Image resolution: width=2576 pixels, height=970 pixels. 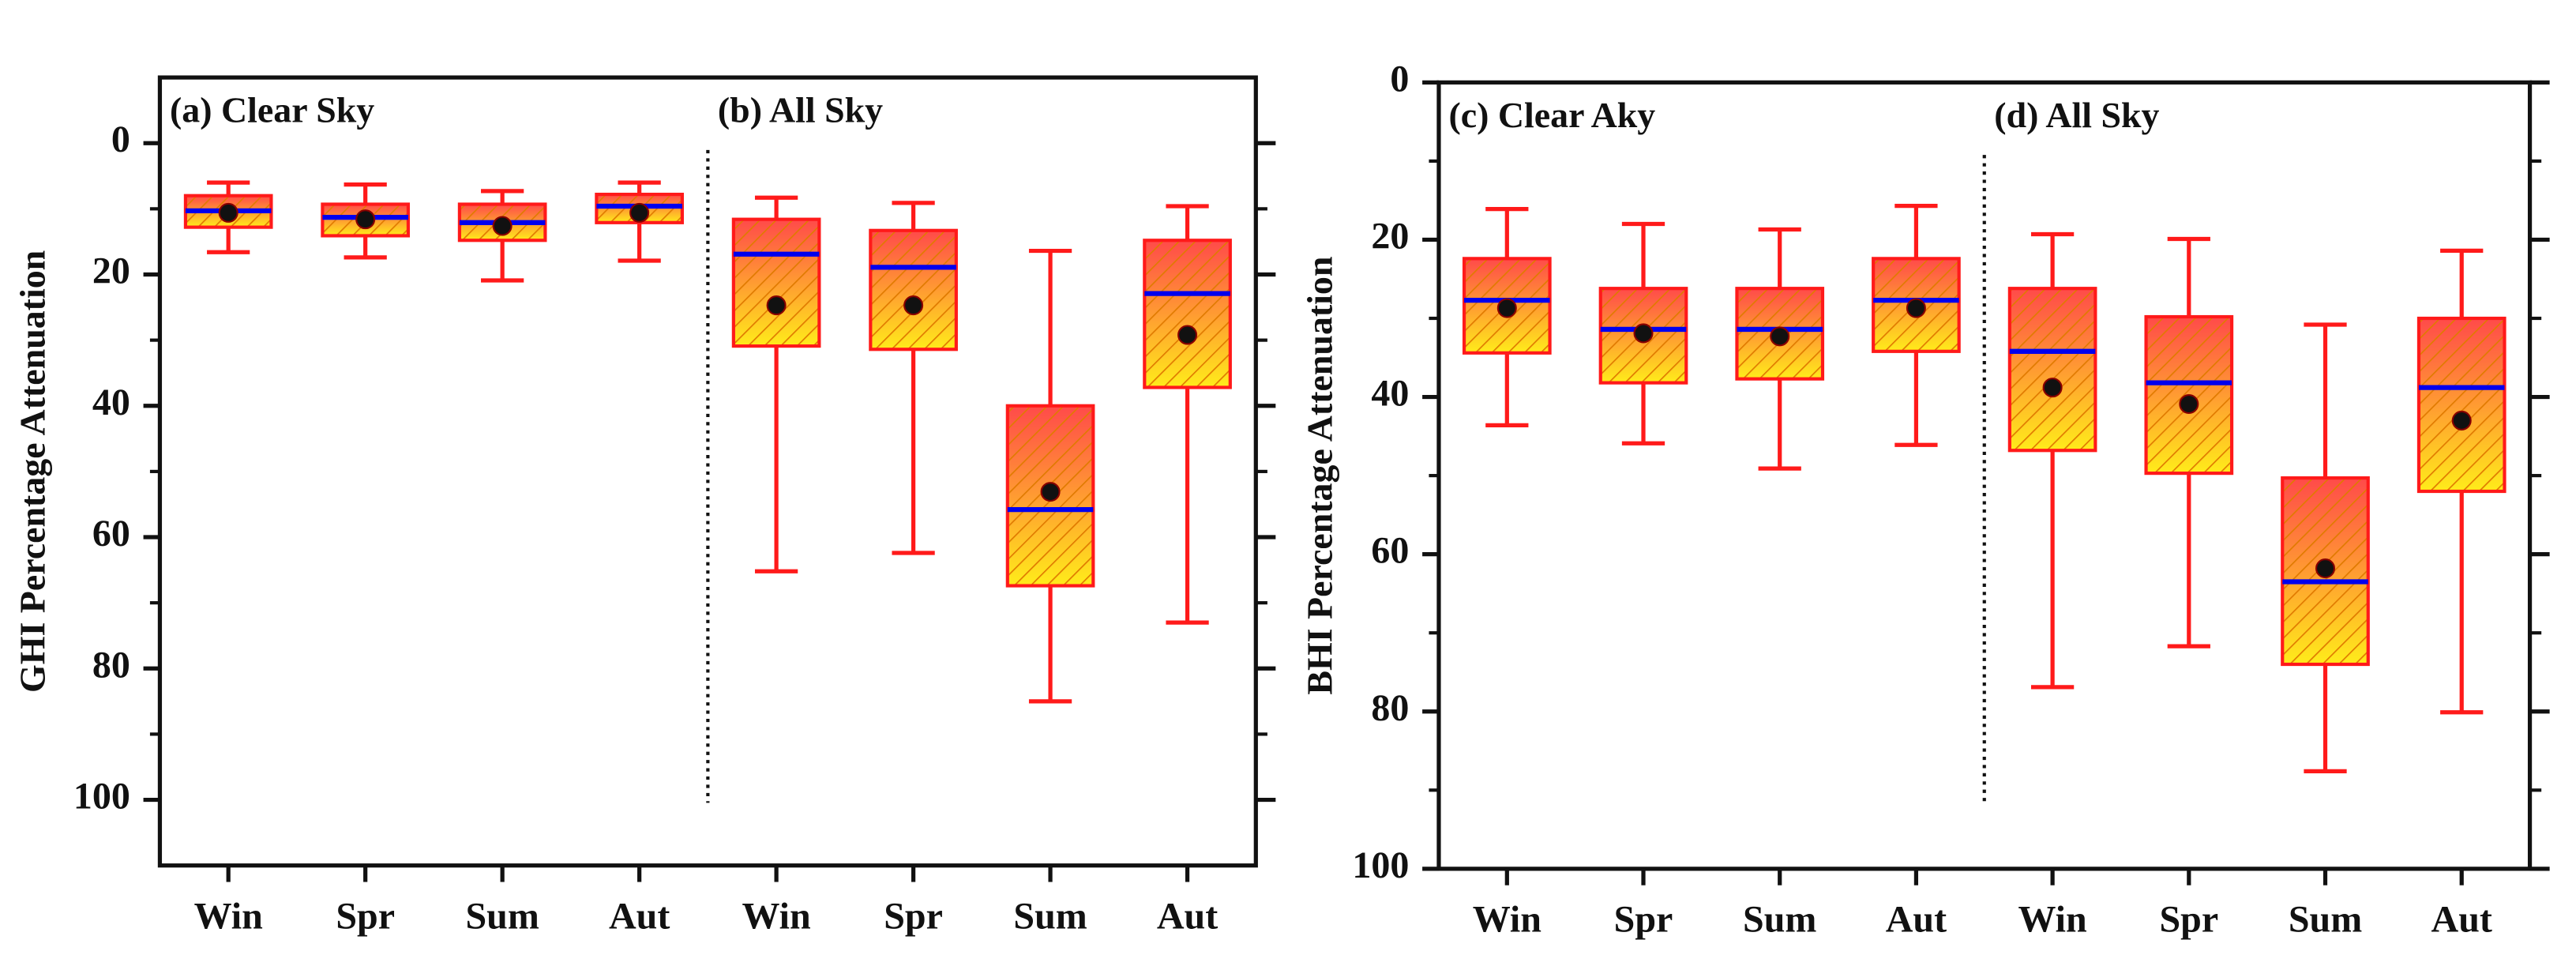 What do you see at coordinates (2076, 115) in the screenshot?
I see `panel-label: (d) All Sky` at bounding box center [2076, 115].